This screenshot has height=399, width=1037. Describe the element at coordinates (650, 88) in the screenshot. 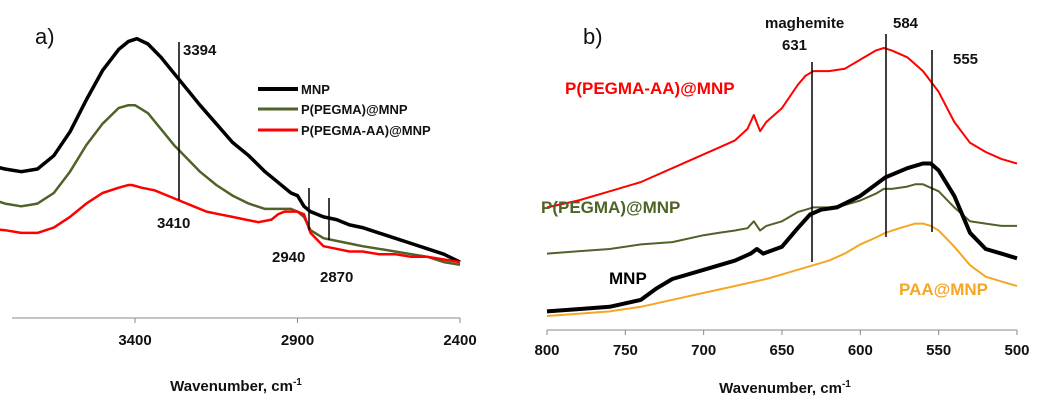

I see `series-label-p-pegma-aa-mnp: P(PEGMA-AA)@MNP` at that location.